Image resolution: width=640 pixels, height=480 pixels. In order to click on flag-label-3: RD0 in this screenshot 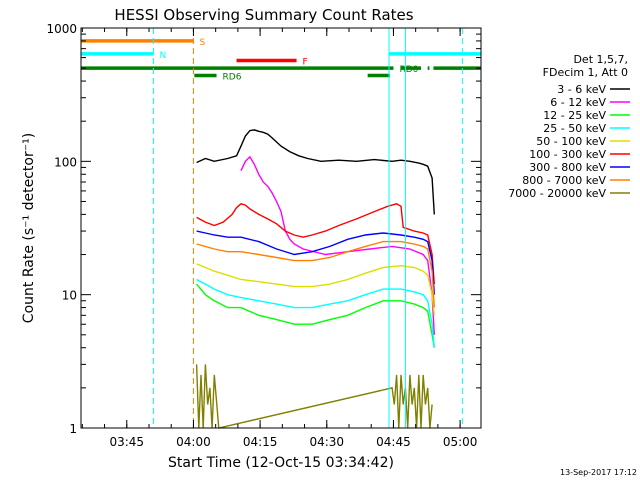, I will do `click(408, 70)`.